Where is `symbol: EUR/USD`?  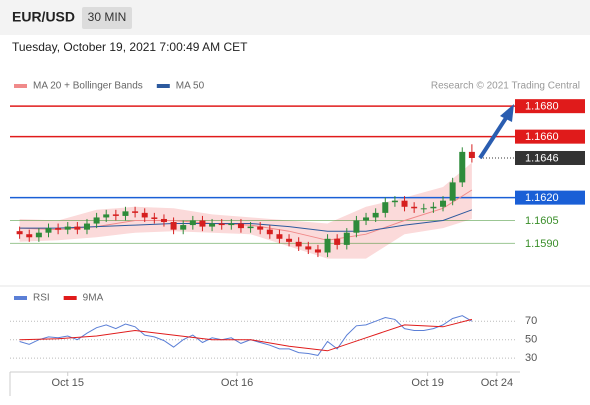 symbol: EUR/USD is located at coordinates (43, 17).